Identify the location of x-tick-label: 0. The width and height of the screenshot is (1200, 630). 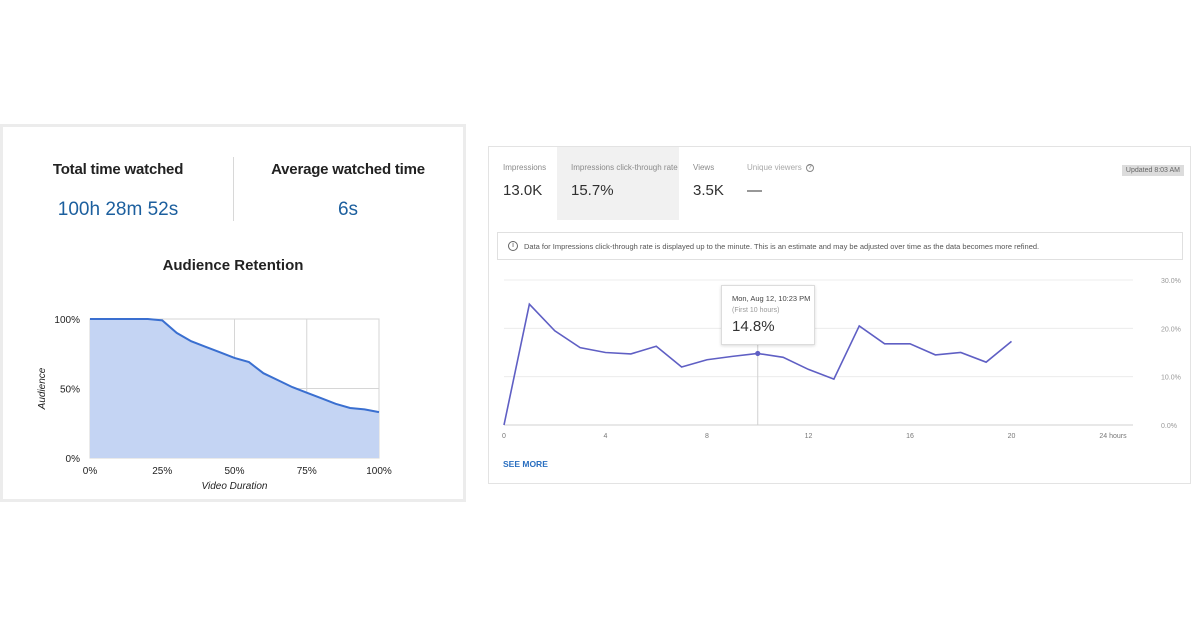
(504, 436).